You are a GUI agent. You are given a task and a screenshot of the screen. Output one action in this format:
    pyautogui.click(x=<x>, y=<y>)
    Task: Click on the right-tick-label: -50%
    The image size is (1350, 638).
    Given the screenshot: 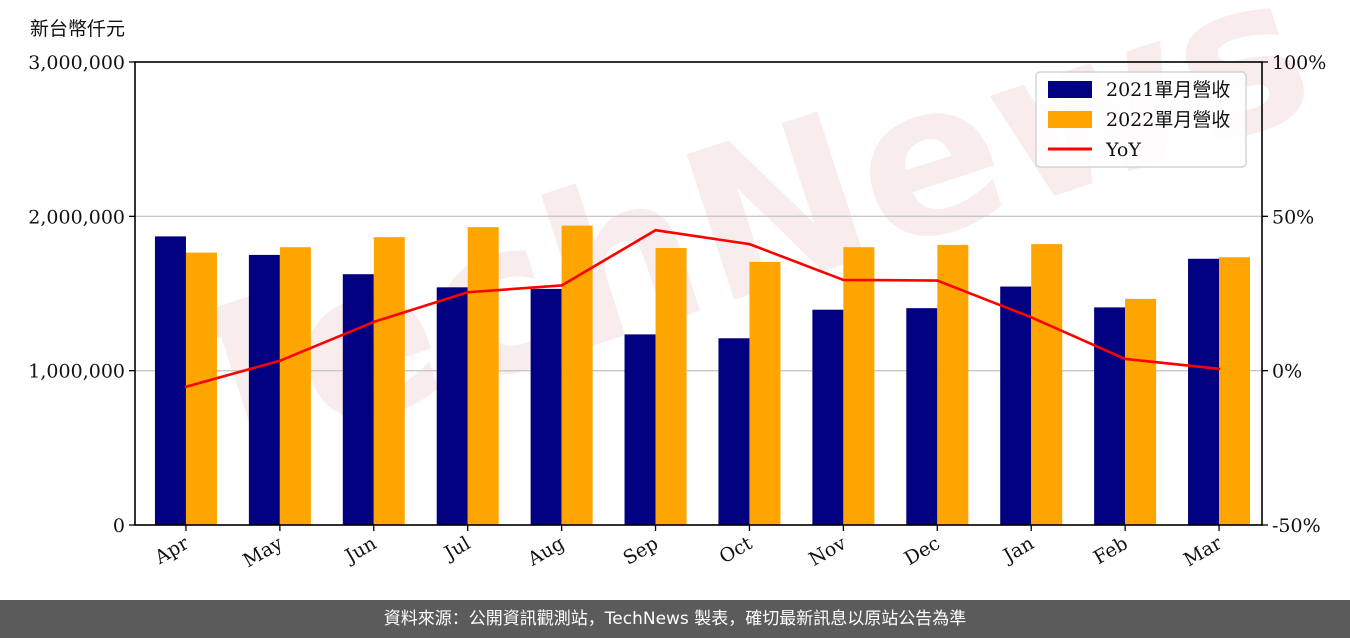 What is the action you would take?
    pyautogui.click(x=1296, y=526)
    